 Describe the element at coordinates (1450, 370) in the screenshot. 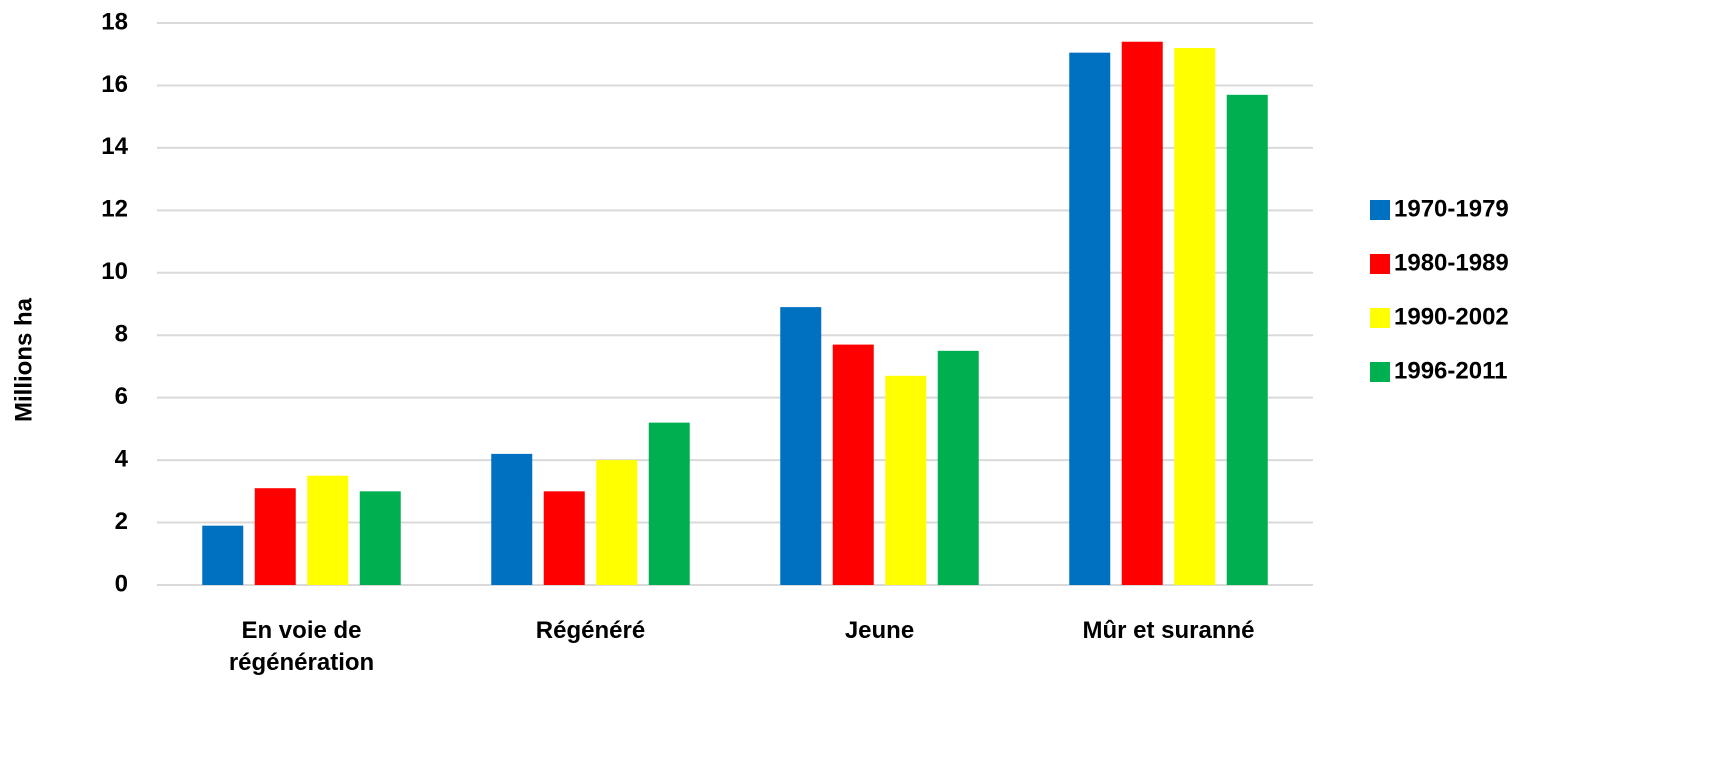

I see `legend-label: 1996-2011` at that location.